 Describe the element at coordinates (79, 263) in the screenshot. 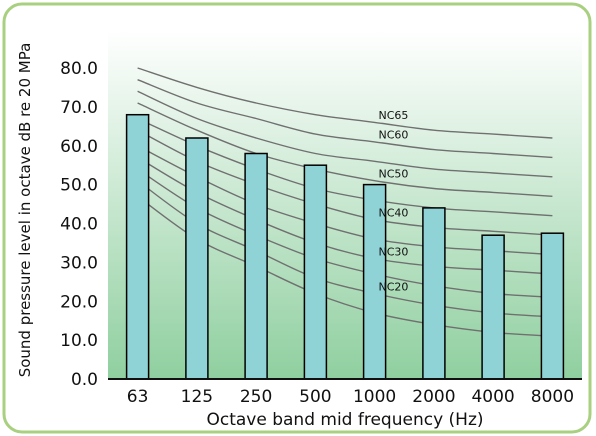

I see `y-tick-label: 30.0` at that location.